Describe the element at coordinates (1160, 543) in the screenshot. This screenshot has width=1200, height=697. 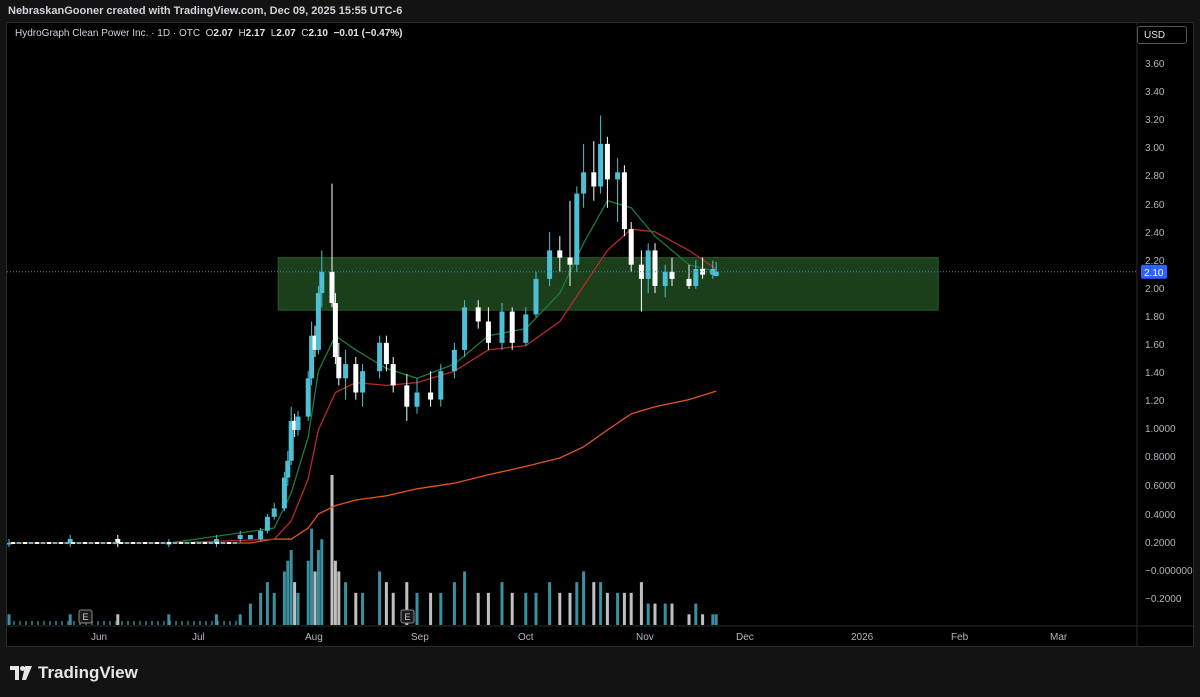
I see `y-tick-label: 0.2000` at that location.